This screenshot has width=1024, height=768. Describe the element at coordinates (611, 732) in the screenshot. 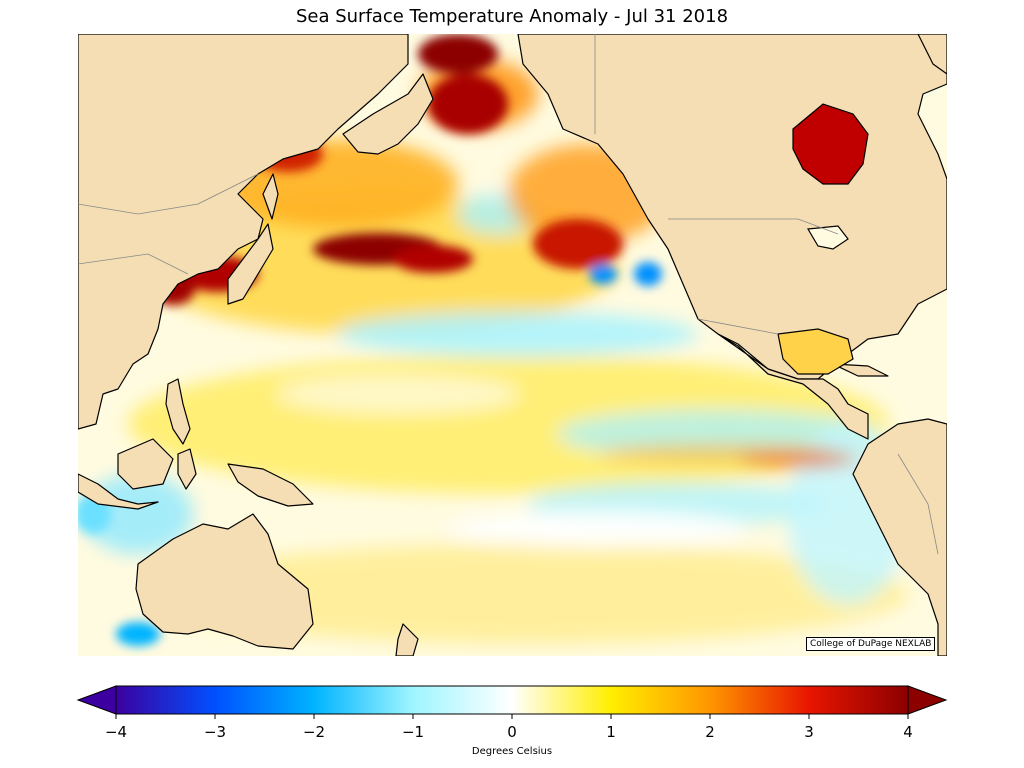

I see `colorbar-tick-label: 1` at that location.